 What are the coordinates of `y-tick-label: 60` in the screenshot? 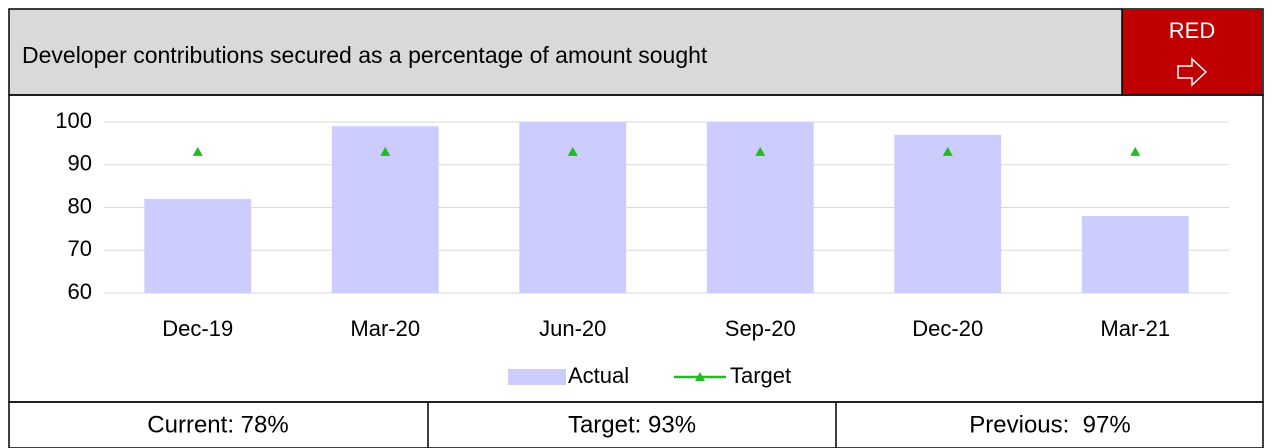 It's located at (80, 291).